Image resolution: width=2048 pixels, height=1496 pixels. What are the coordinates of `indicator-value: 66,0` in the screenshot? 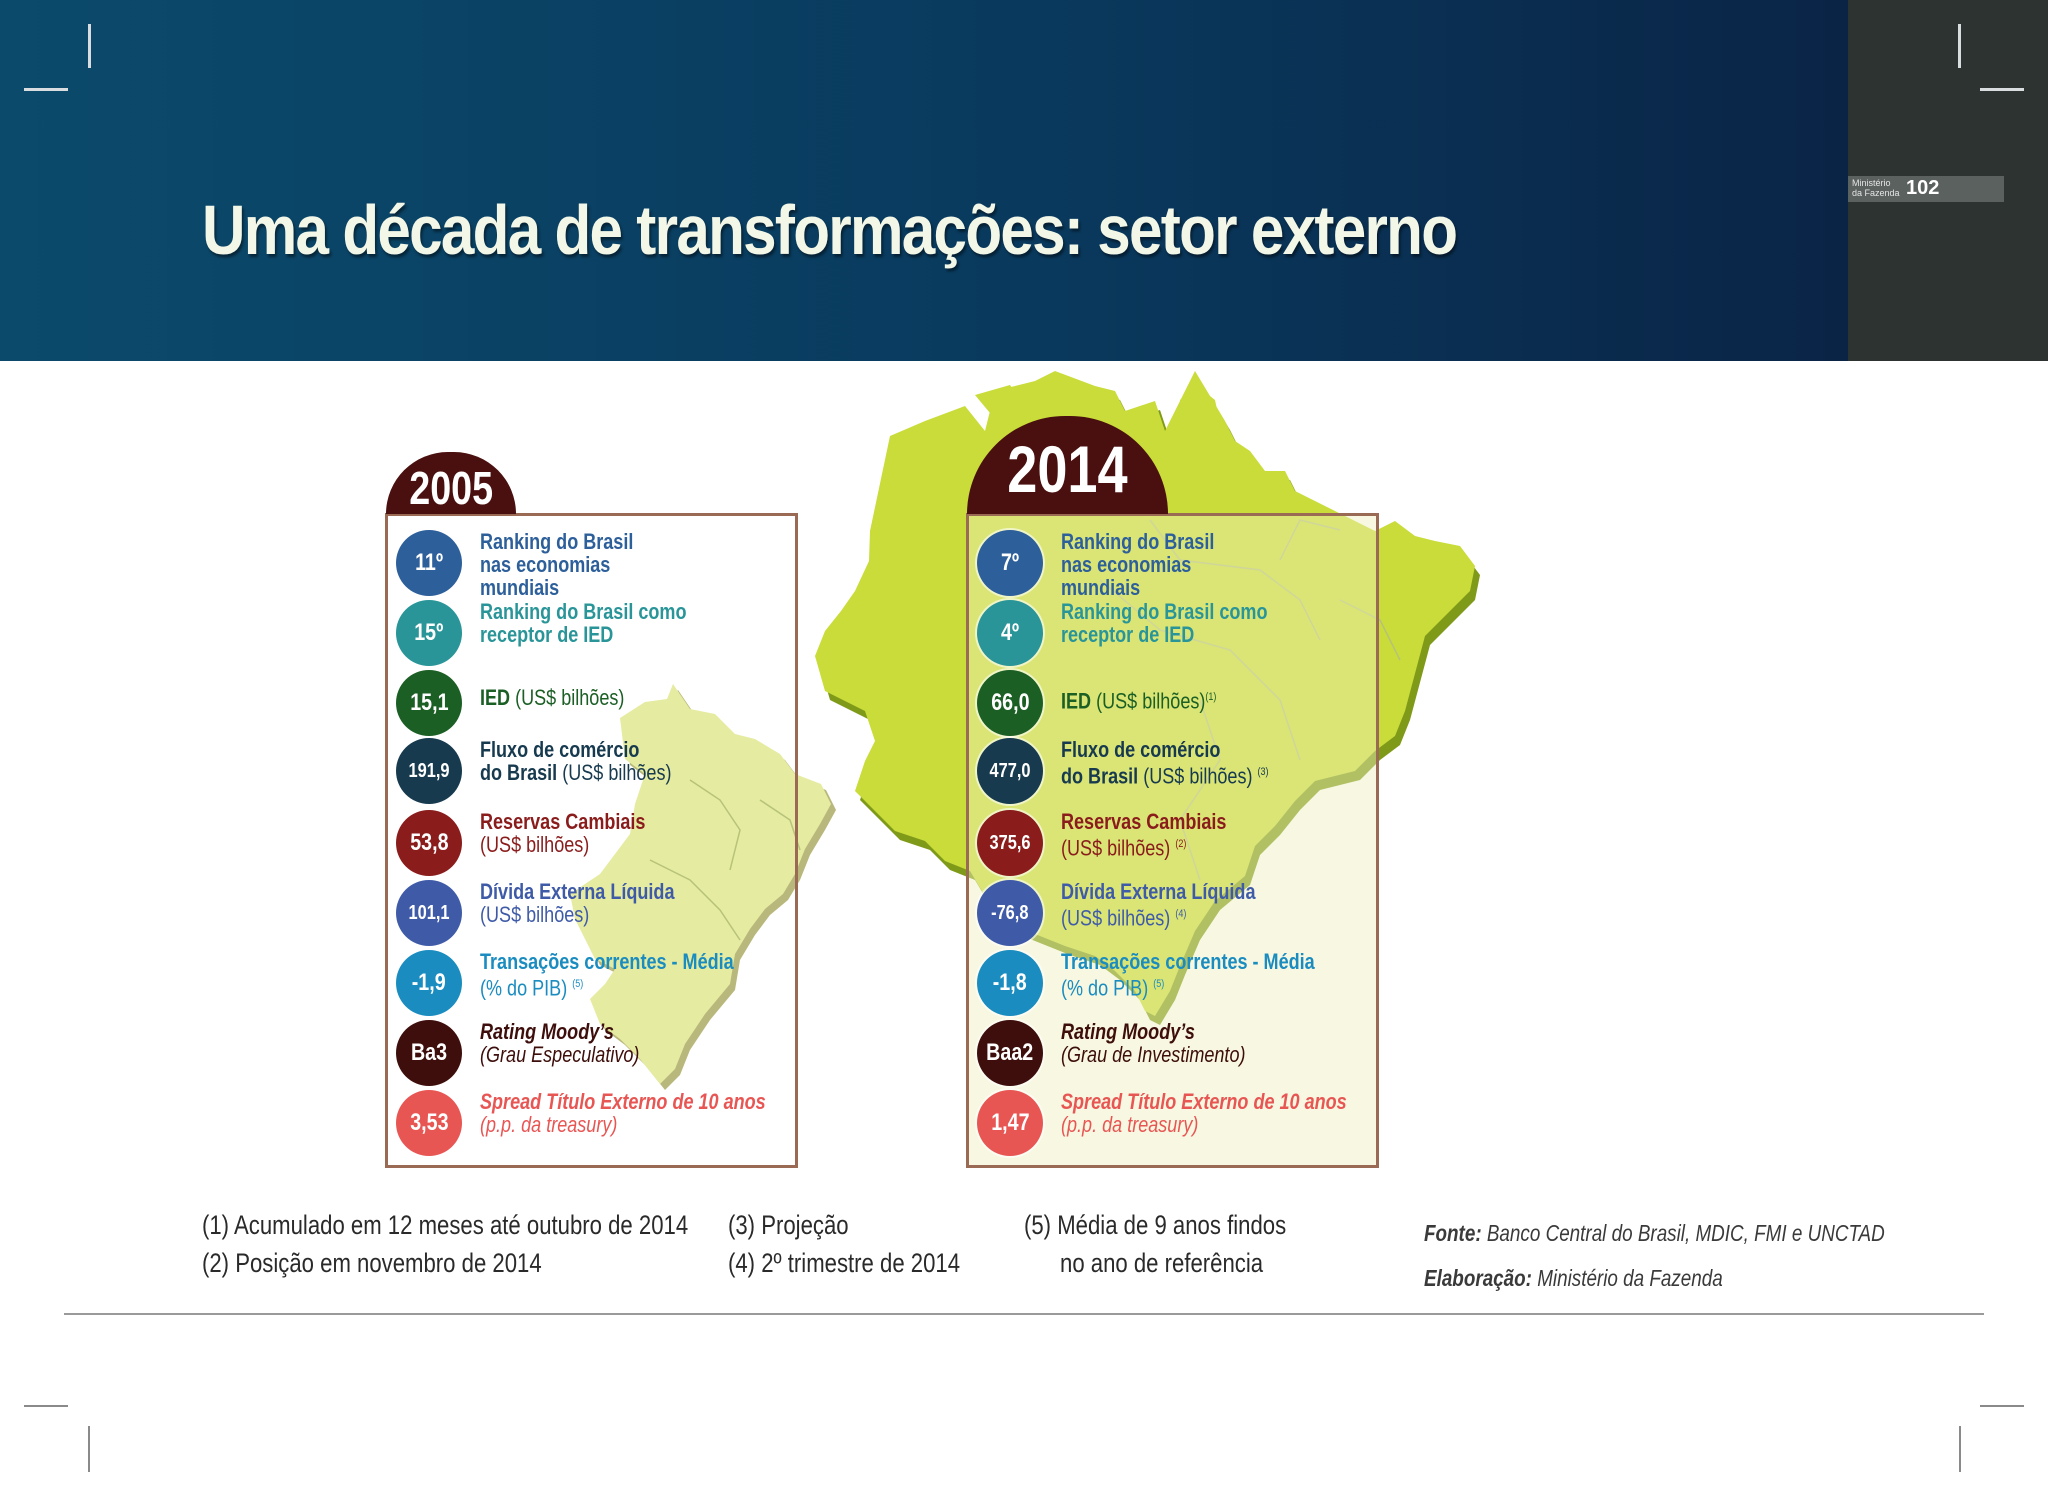 It's located at (1010, 702).